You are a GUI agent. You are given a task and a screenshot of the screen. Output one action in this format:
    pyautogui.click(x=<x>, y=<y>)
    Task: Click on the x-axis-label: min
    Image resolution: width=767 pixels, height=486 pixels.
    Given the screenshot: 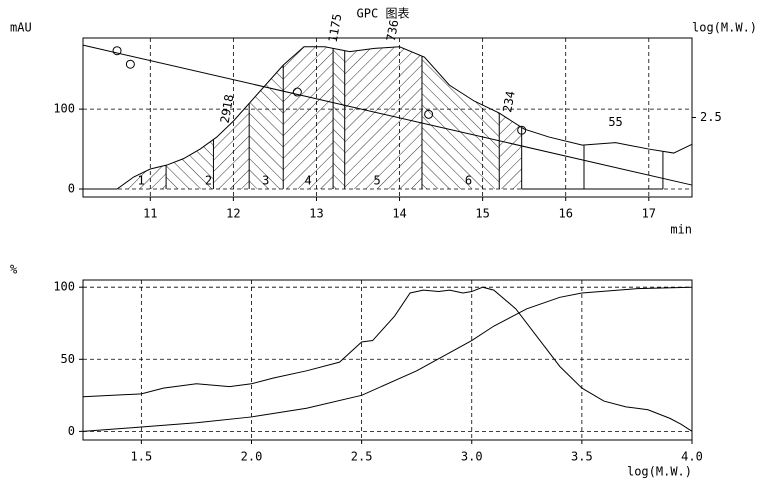 What is the action you would take?
    pyautogui.click(x=681, y=230)
    